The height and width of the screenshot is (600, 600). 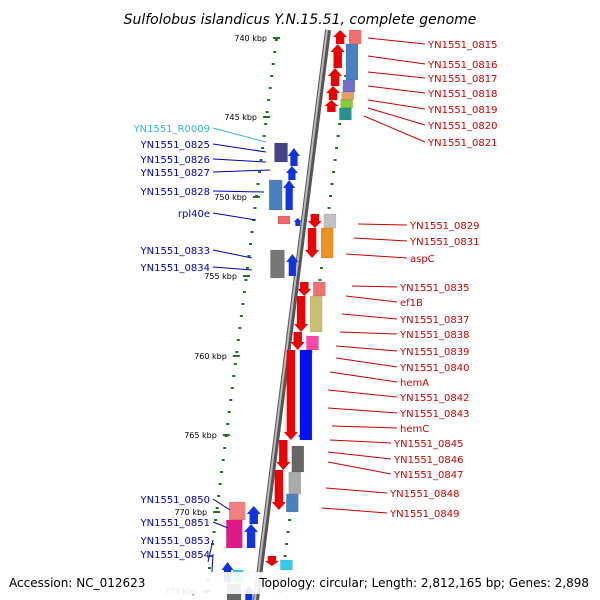 What do you see at coordinates (424, 494) in the screenshot?
I see `right-gene-label: YN1551_0848` at bounding box center [424, 494].